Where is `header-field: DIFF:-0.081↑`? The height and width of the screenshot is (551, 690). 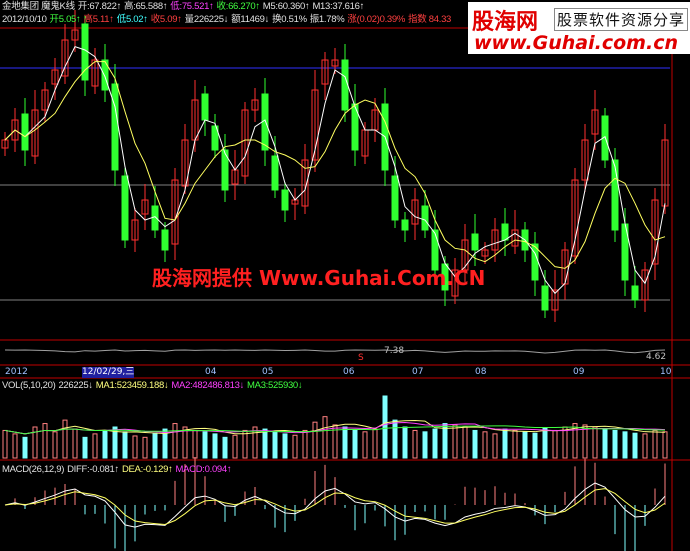 header-field: DIFF:-0.081↑ is located at coordinates (93, 469).